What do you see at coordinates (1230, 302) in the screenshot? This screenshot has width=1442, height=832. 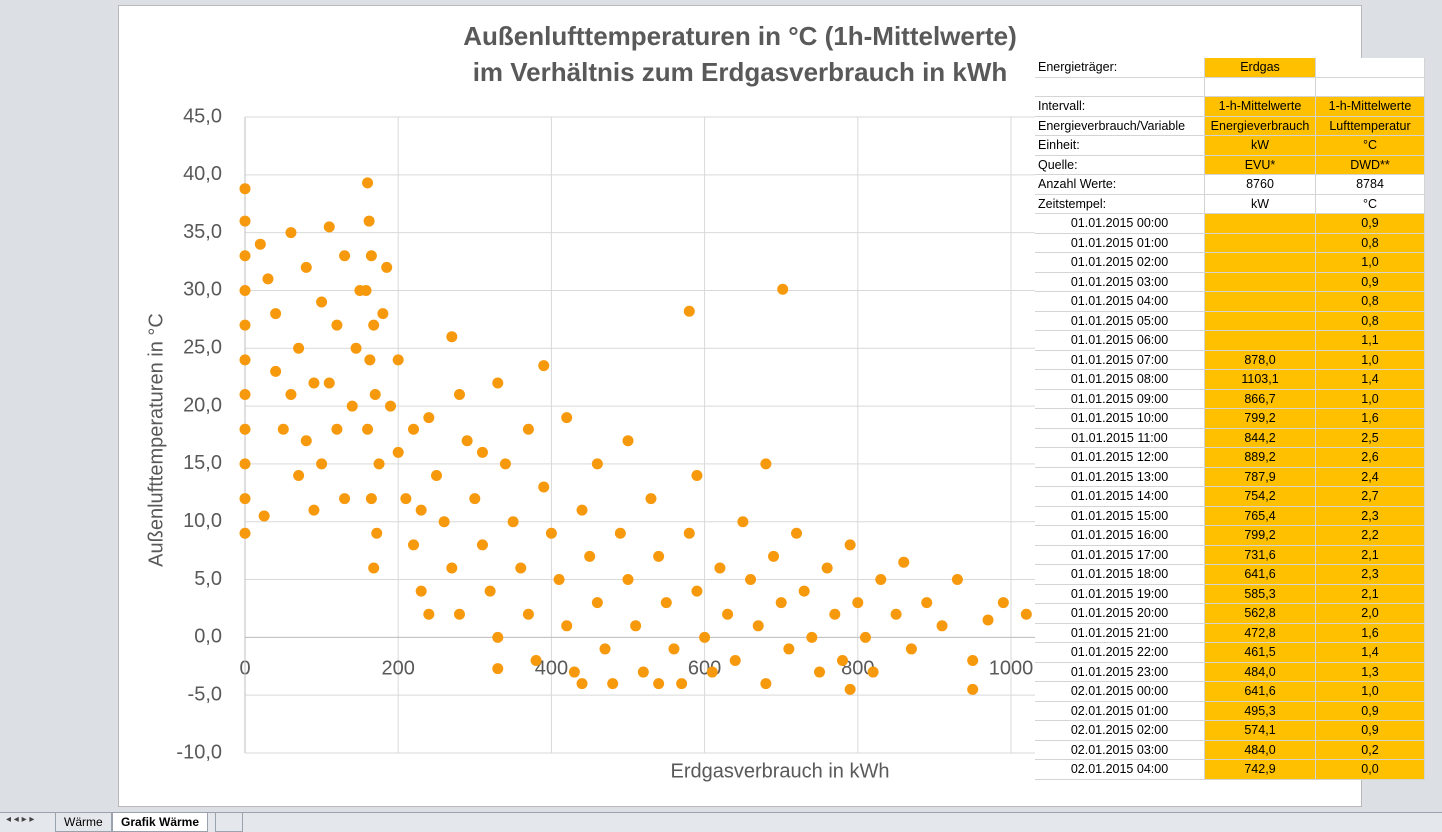 I see `table-row: 01.01.2015 04:00 0,8` at bounding box center [1230, 302].